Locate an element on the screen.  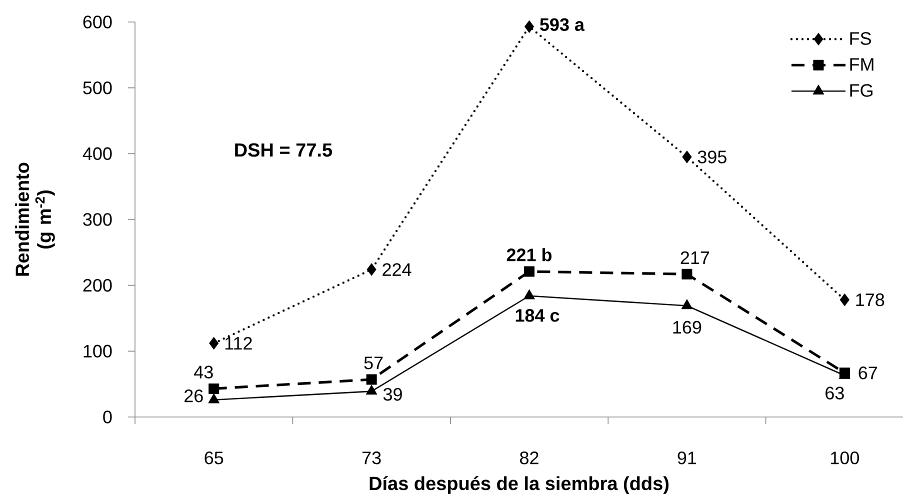
y-tick-label: 600 is located at coordinates (97, 22).